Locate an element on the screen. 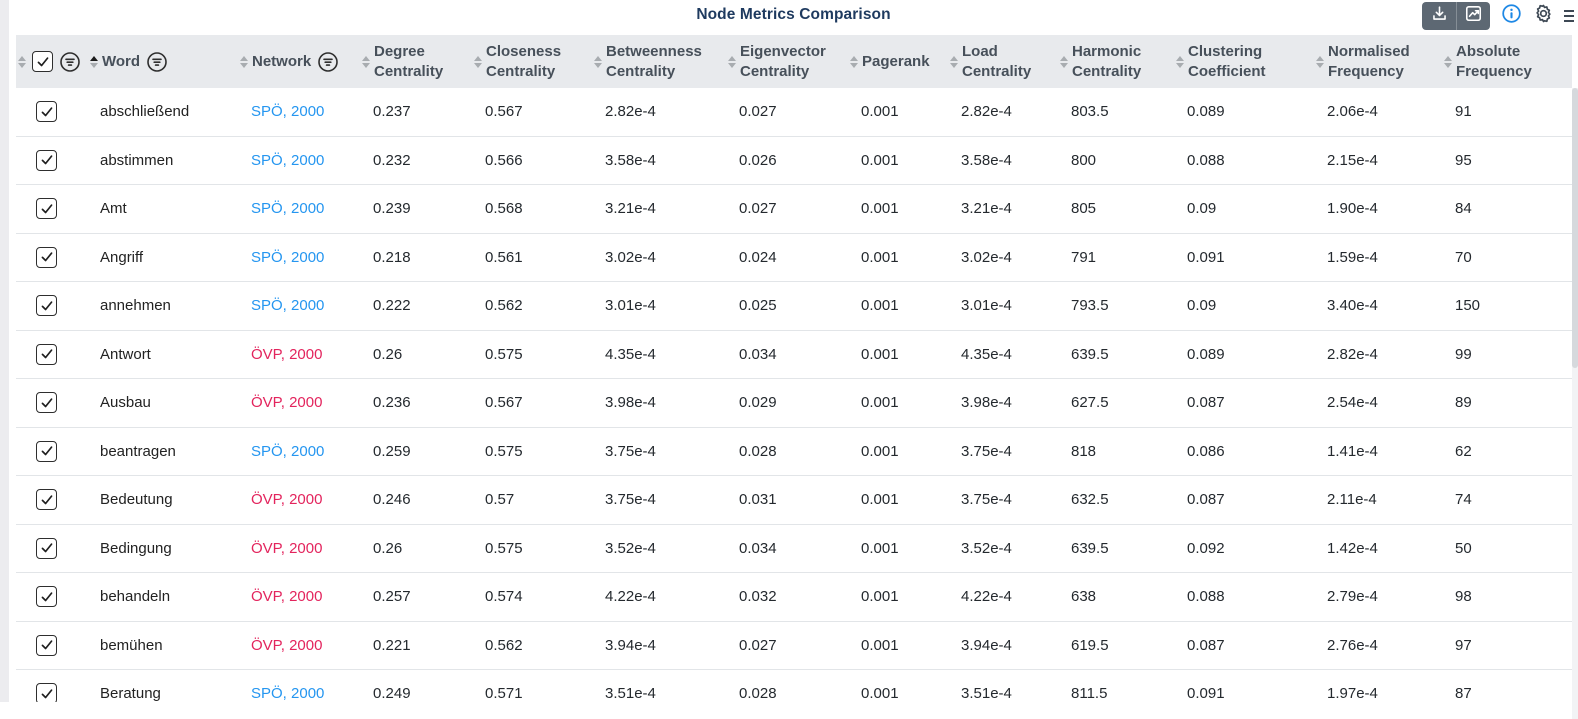 This screenshot has width=1578, height=719. vertical-scrollbar-thumb is located at coordinates (1575, 228).